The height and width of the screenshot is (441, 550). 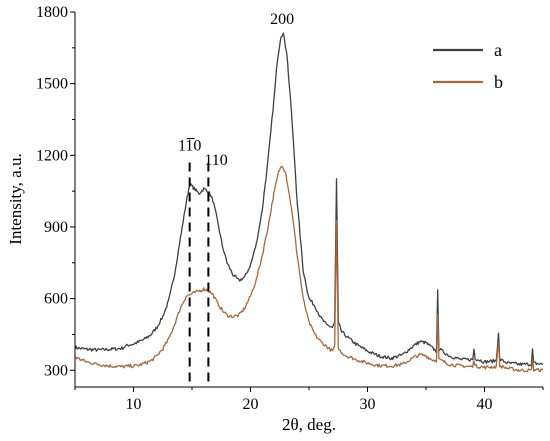 What do you see at coordinates (52, 191) in the screenshot?
I see `y-tick-labels: 300 600 900 1200 1500 1800` at bounding box center [52, 191].